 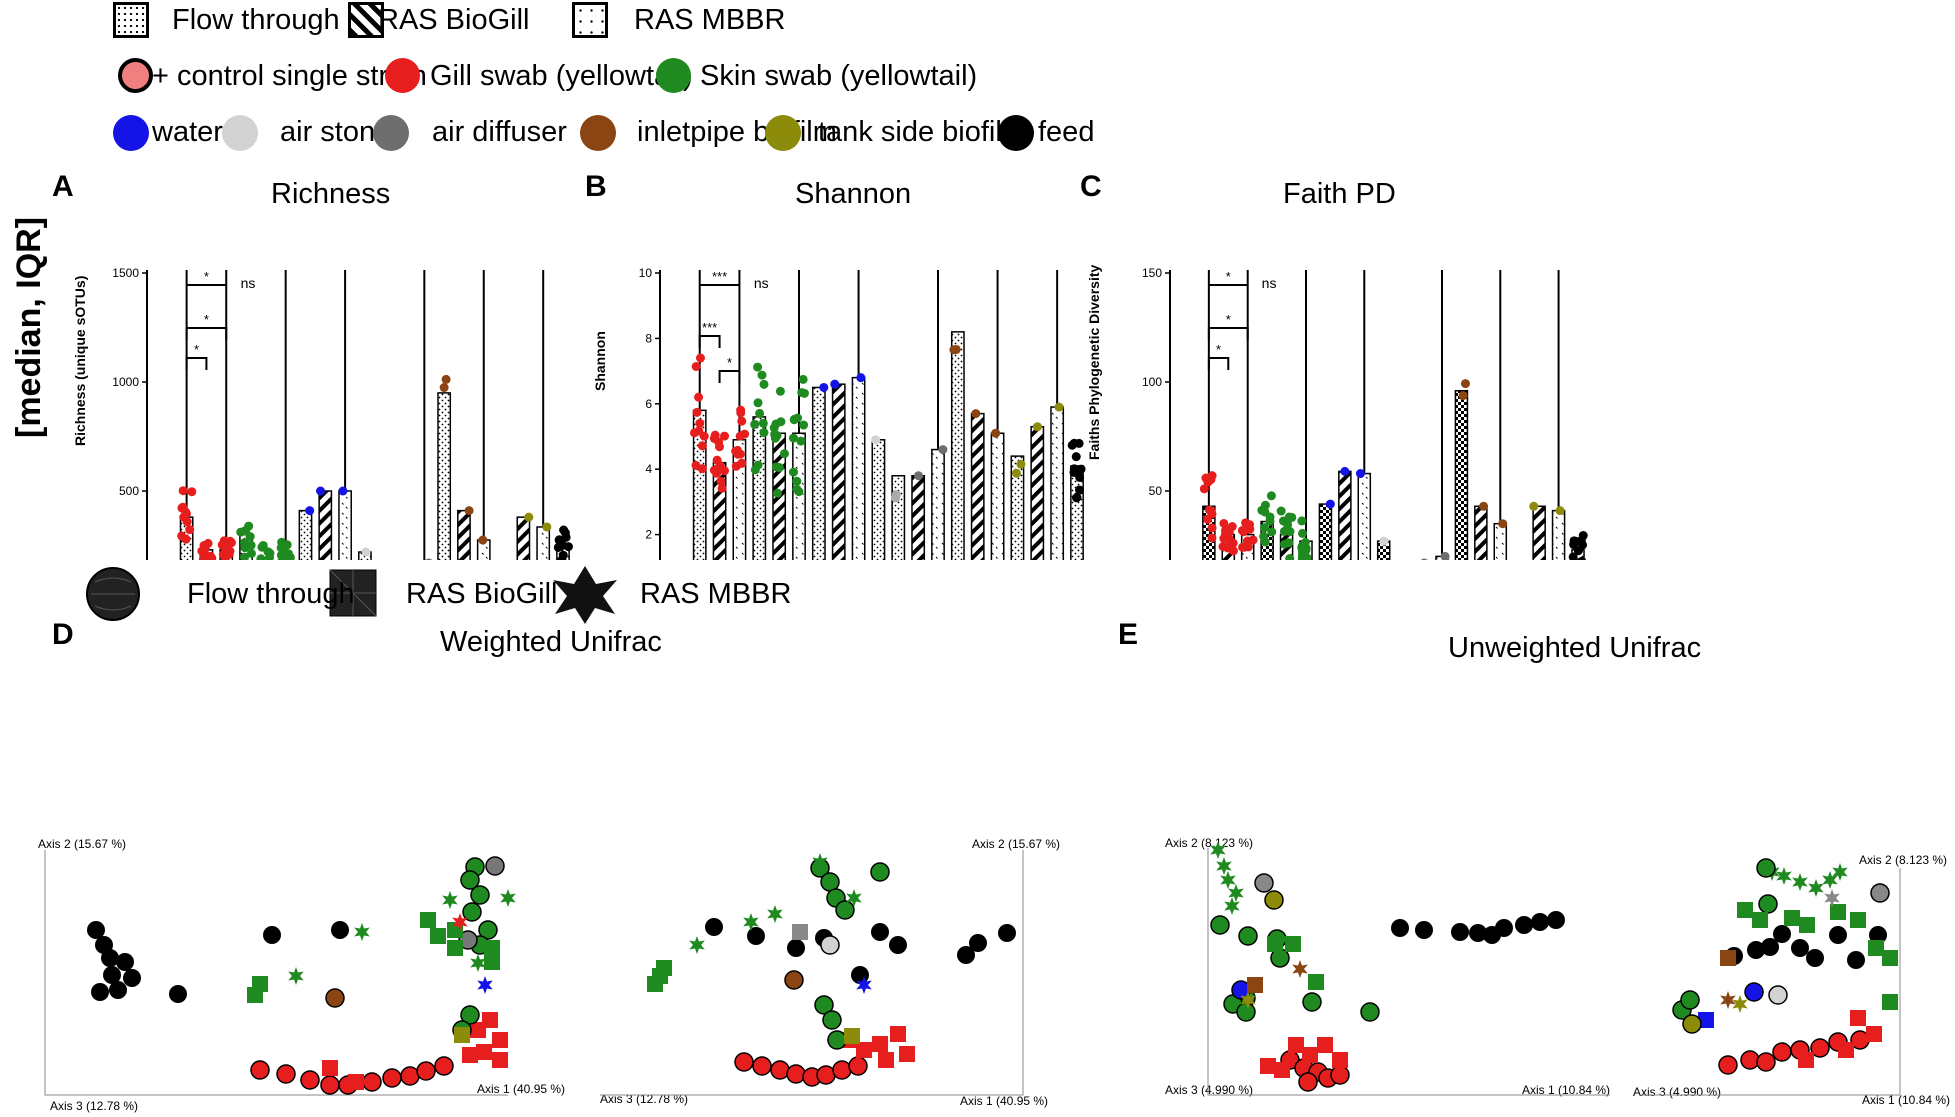 What do you see at coordinates (1269, 283) in the screenshot?
I see `sig-label-ns: ns` at bounding box center [1269, 283].